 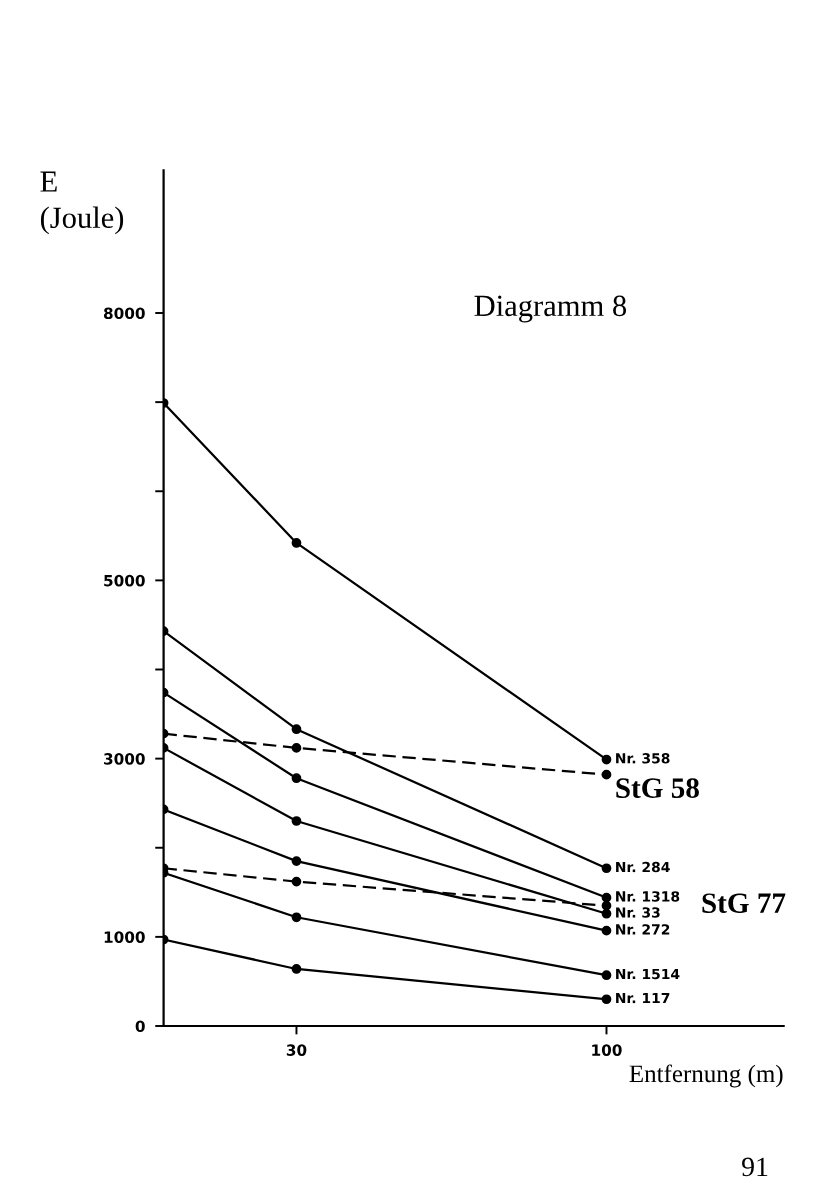 What do you see at coordinates (550, 309) in the screenshot?
I see `text: Diagramm 8` at bounding box center [550, 309].